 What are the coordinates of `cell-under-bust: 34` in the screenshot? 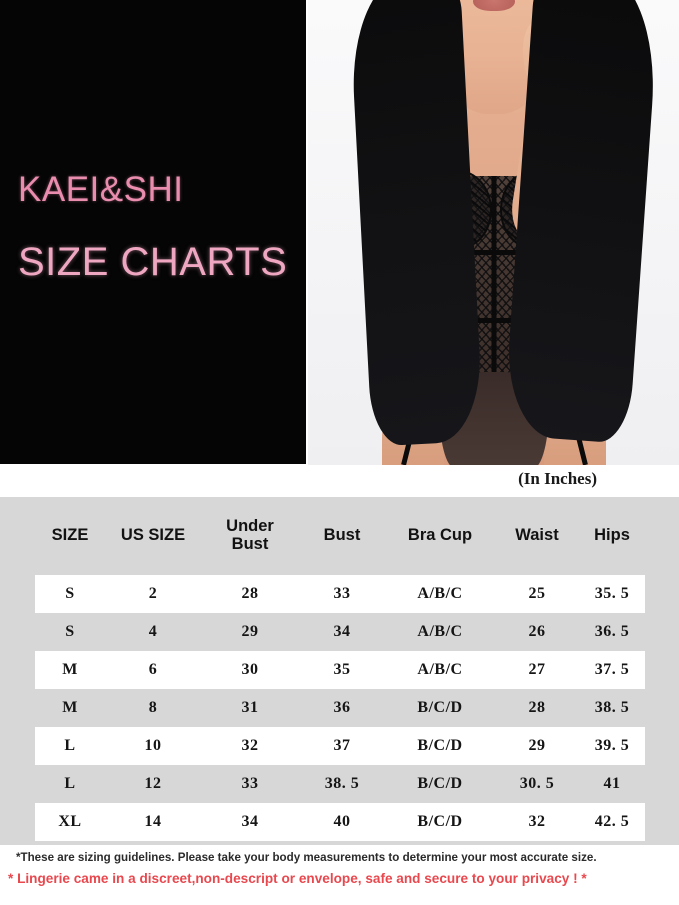 It's located at (250, 821).